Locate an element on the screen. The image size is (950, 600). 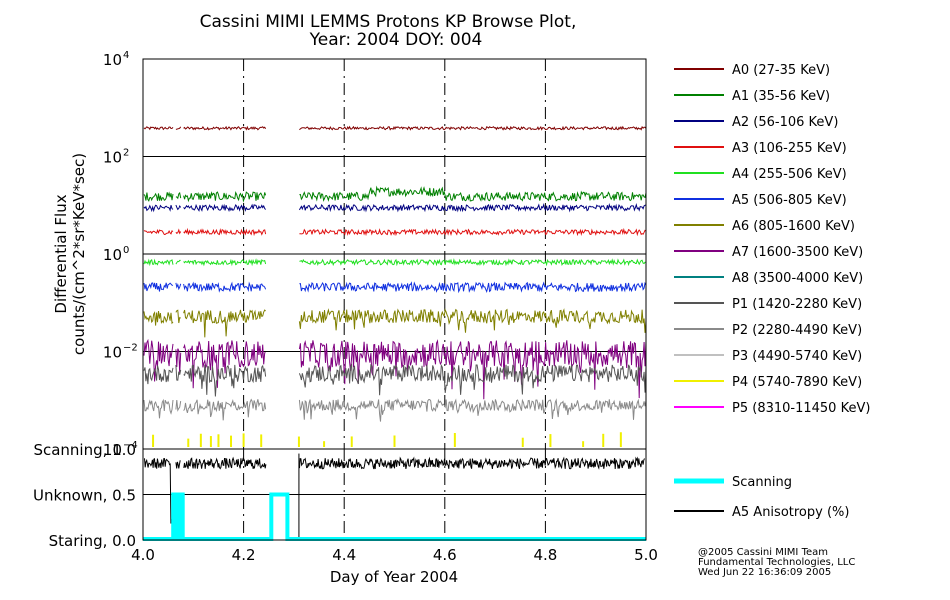
series-line-a0 is located at coordinates (395, 128).